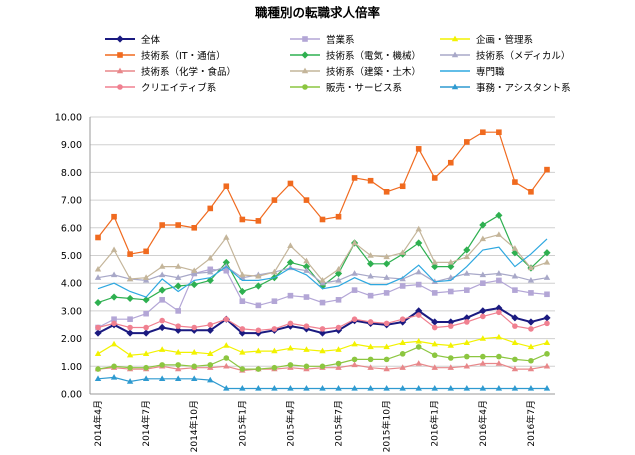 This screenshot has width=635, height=455. What do you see at coordinates (355, 55) in the screenshot?
I see `legend-item: 技術系（電気・機械）` at bounding box center [355, 55].